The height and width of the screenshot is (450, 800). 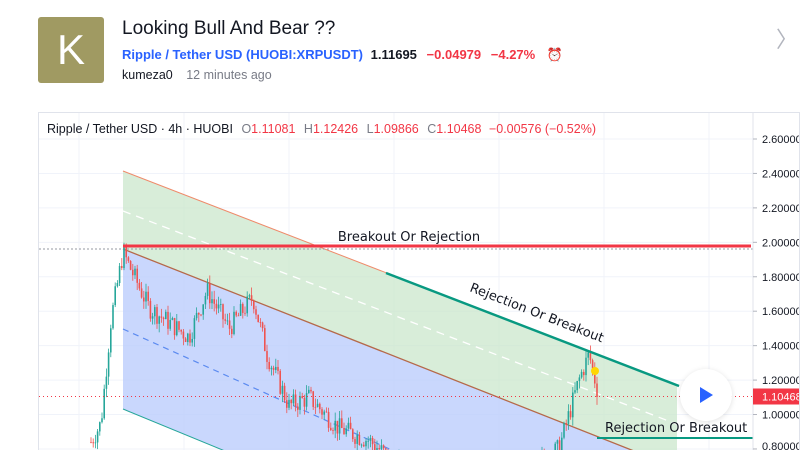 What do you see at coordinates (781, 416) in the screenshot?
I see `axis-tick-label: 1.000000` at bounding box center [781, 416].